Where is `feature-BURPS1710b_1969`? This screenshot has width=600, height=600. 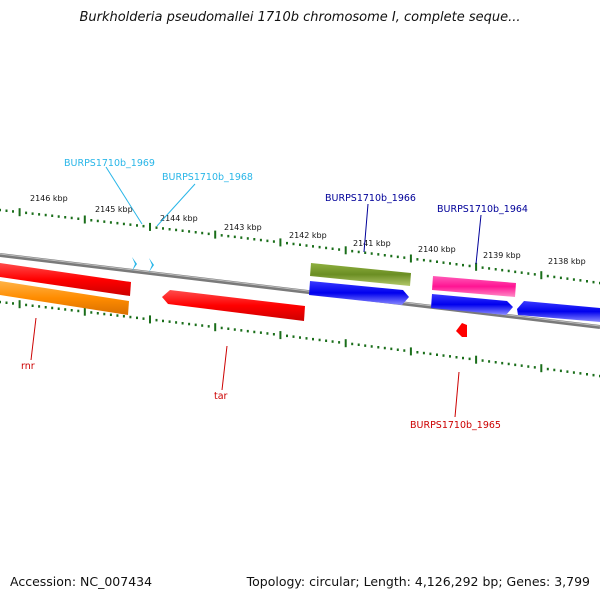
feature-BURPS1710b_1969 is located at coordinates (134, 264).